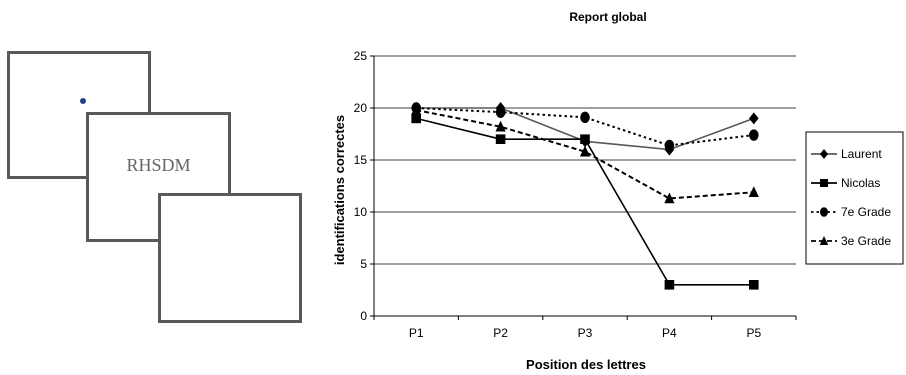 The height and width of the screenshot is (375, 906). I want to click on x-axis-title: Position des lettres, so click(586, 364).